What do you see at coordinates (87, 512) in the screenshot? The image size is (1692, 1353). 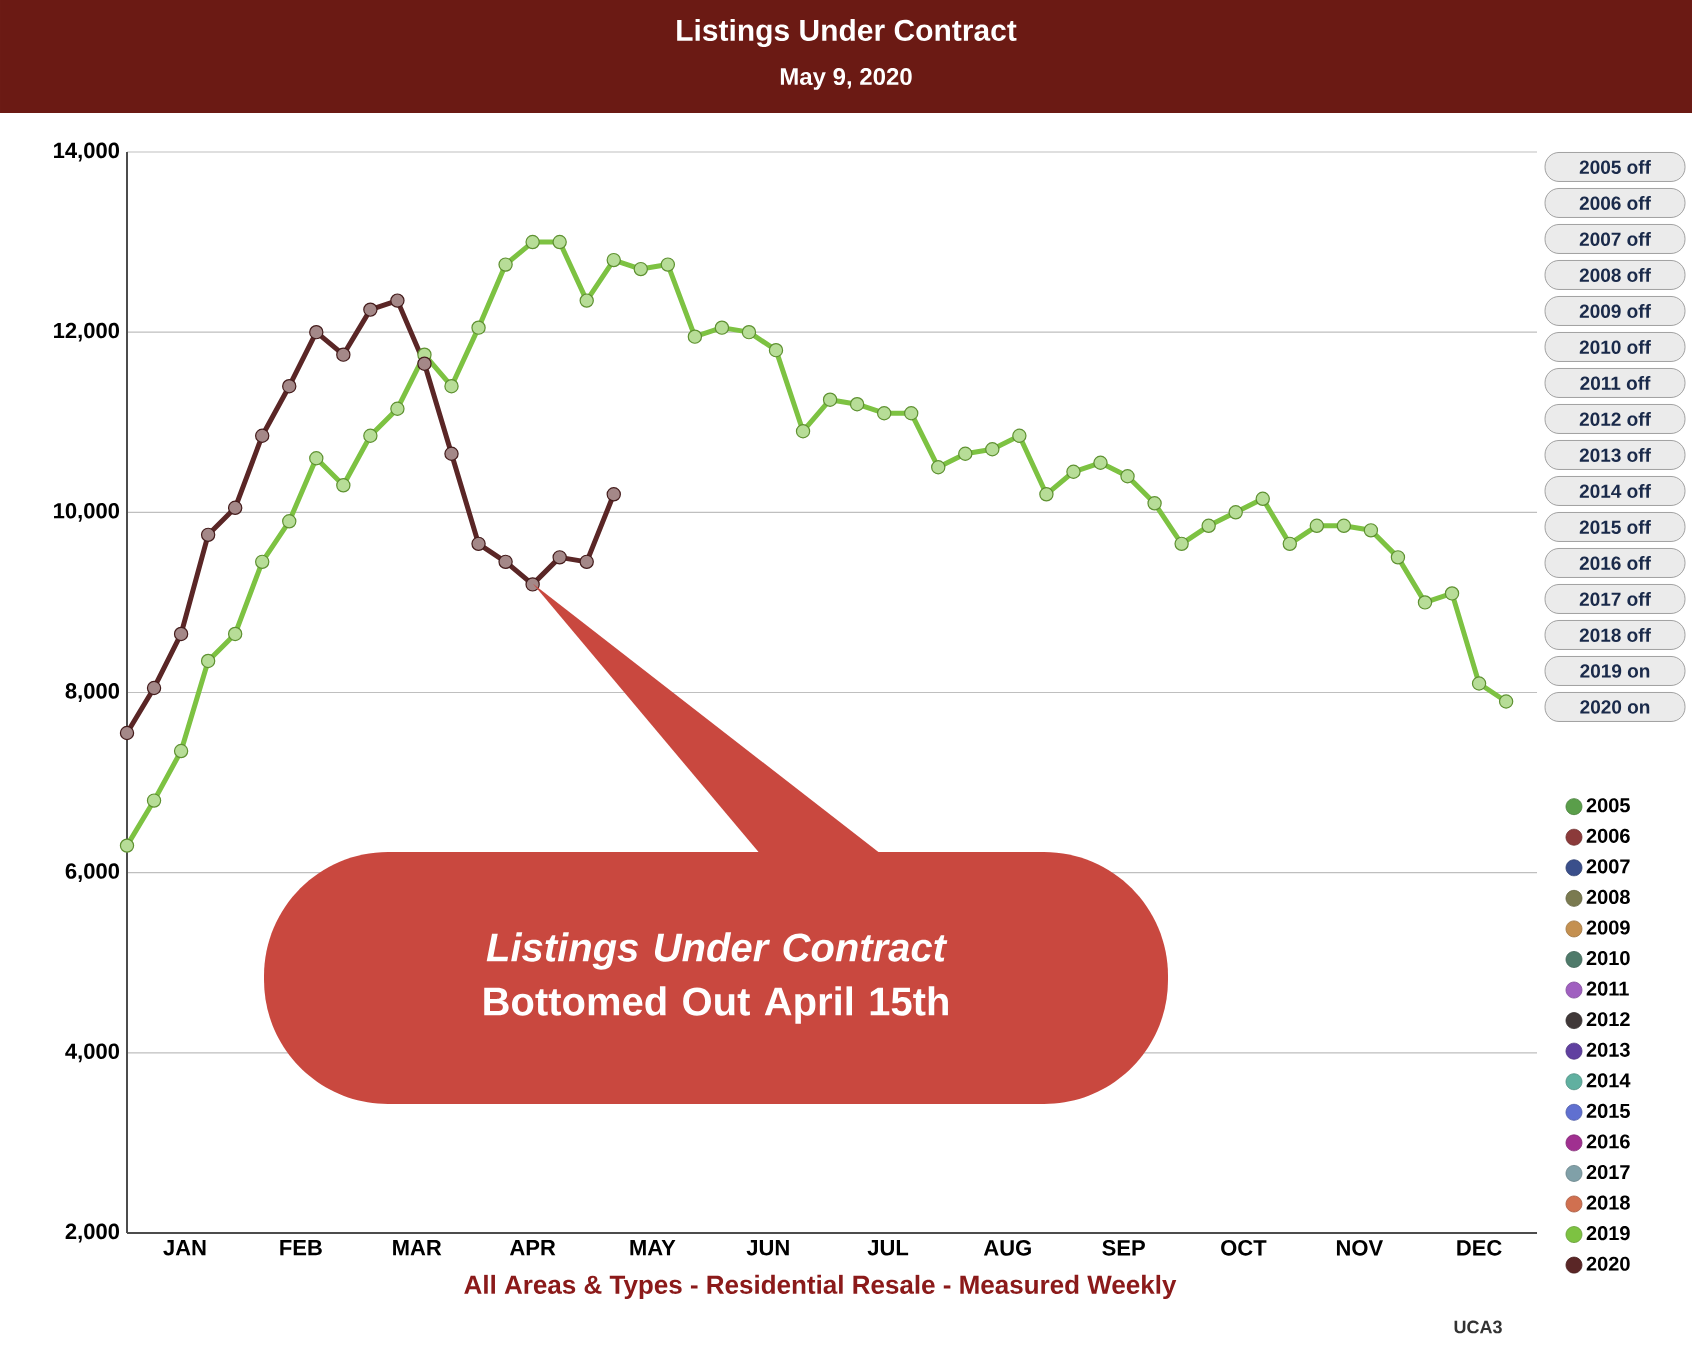 I see `y-tick-label: 10,000` at bounding box center [87, 512].